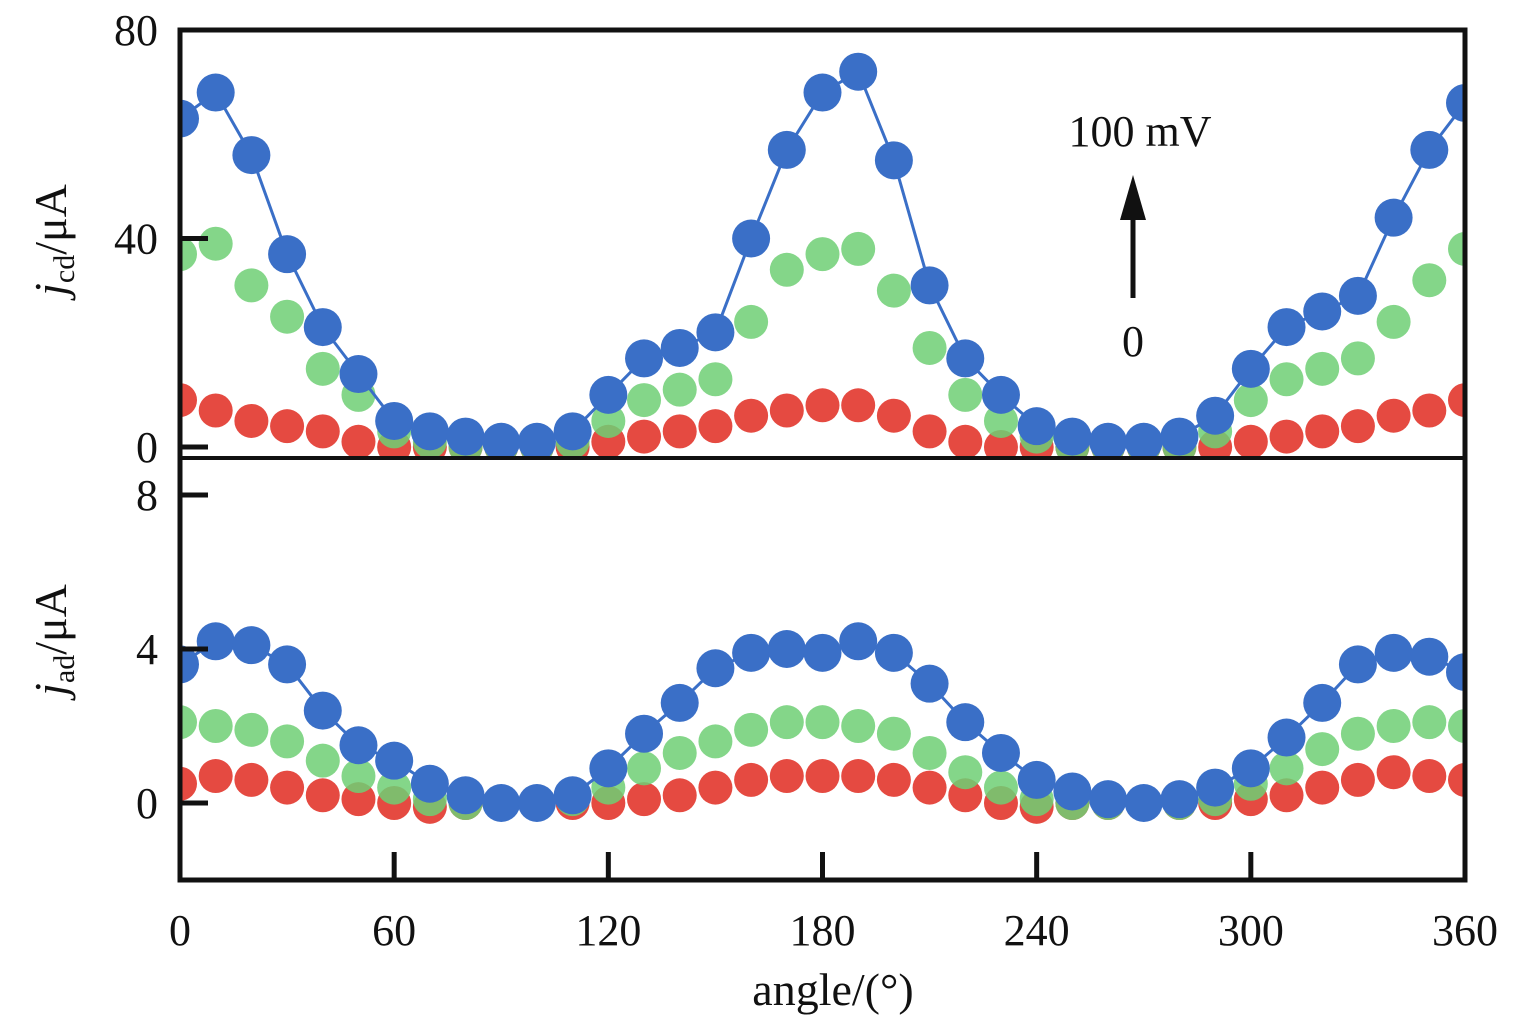 Image resolution: width=1535 pixels, height=1030 pixels. Describe the element at coordinates (147, 649) in the screenshot. I see `bottom-y-tick-label: 4` at that location.